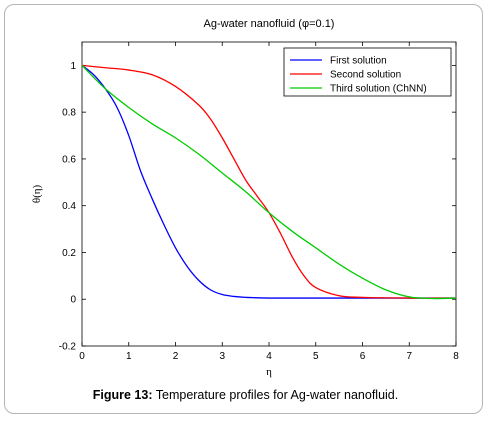  What do you see at coordinates (176, 356) in the screenshot?
I see `x-tick-label: 2` at bounding box center [176, 356].